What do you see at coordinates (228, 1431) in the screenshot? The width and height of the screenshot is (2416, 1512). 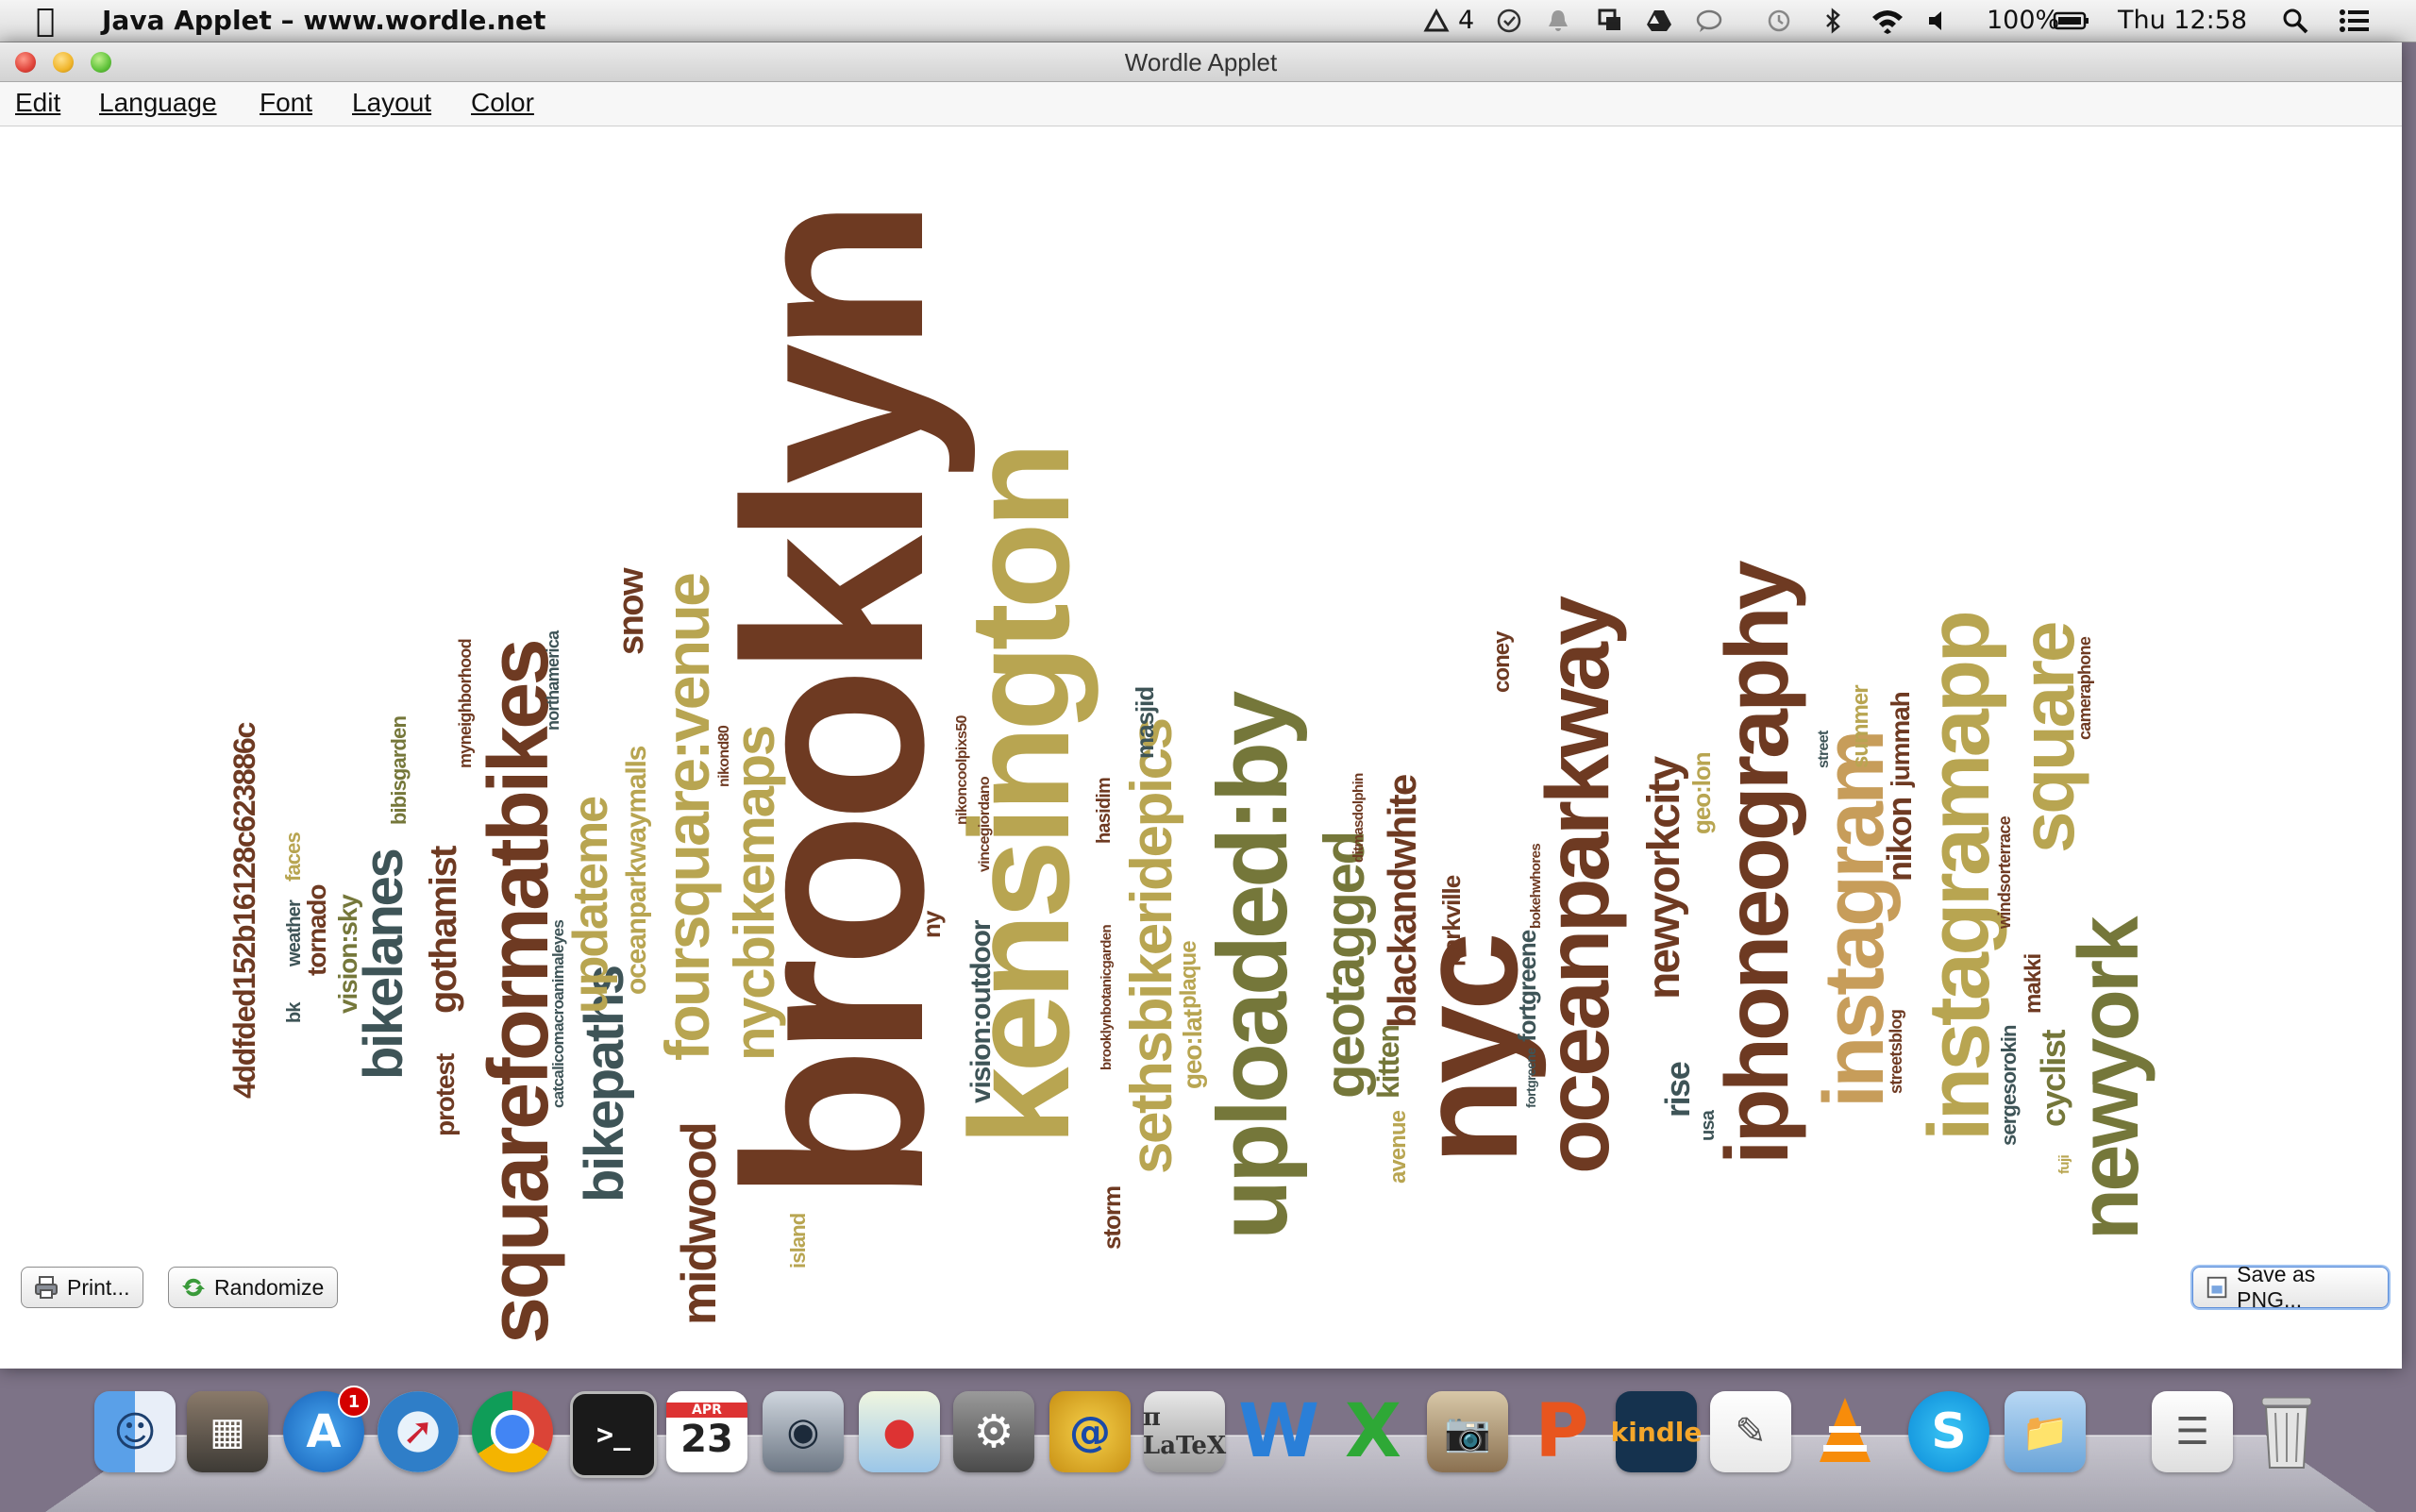 I see `iphoto-icon: ▦` at bounding box center [228, 1431].